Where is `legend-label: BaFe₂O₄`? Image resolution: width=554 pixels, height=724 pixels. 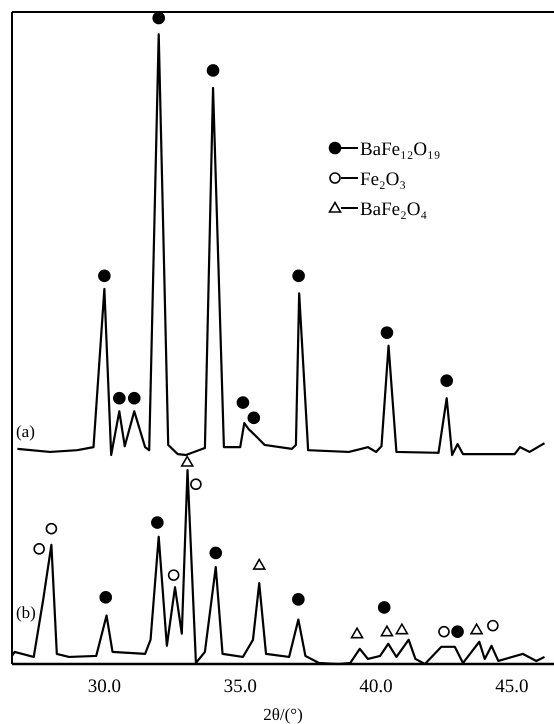 legend-label: BaFe₂O₄ is located at coordinates (394, 209).